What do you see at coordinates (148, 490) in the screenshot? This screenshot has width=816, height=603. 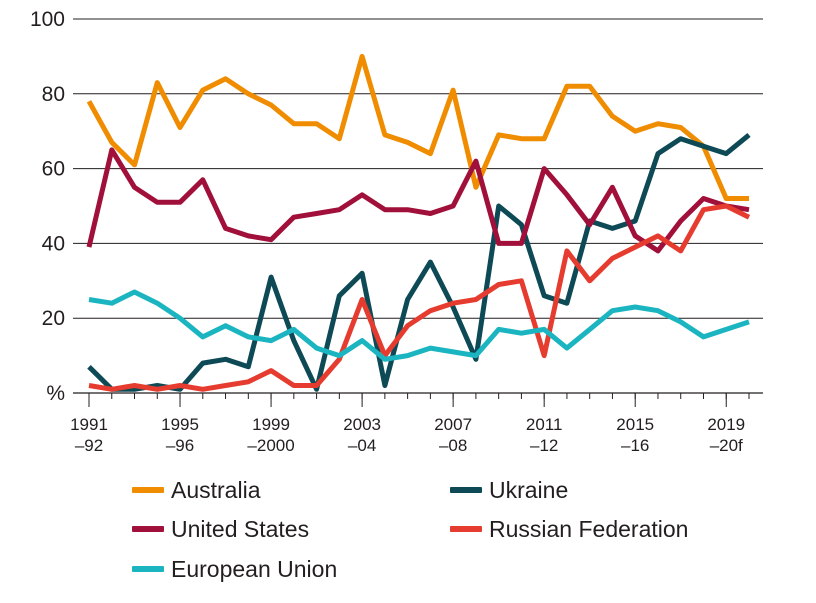 I see `legend-swatch-australia` at bounding box center [148, 490].